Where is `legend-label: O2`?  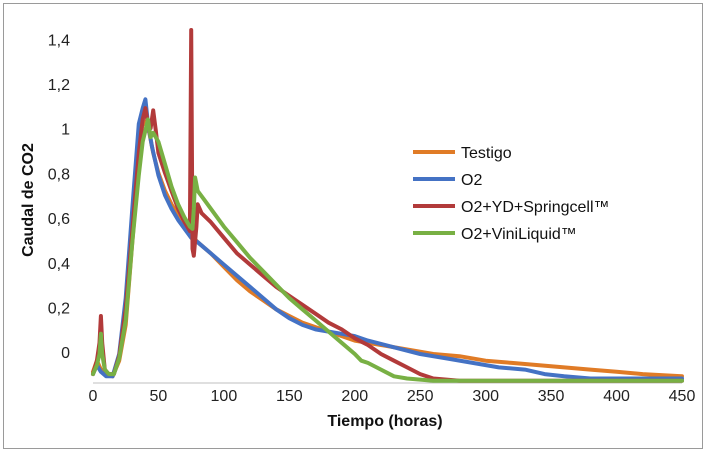
legend-label: O2 is located at coordinates (471, 180).